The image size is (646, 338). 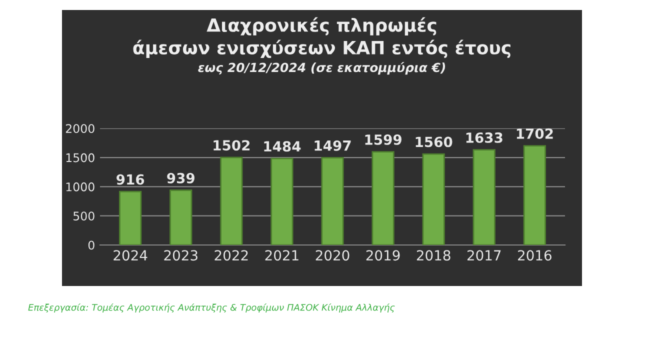 I want to click on data-label: 939, so click(x=180, y=178).